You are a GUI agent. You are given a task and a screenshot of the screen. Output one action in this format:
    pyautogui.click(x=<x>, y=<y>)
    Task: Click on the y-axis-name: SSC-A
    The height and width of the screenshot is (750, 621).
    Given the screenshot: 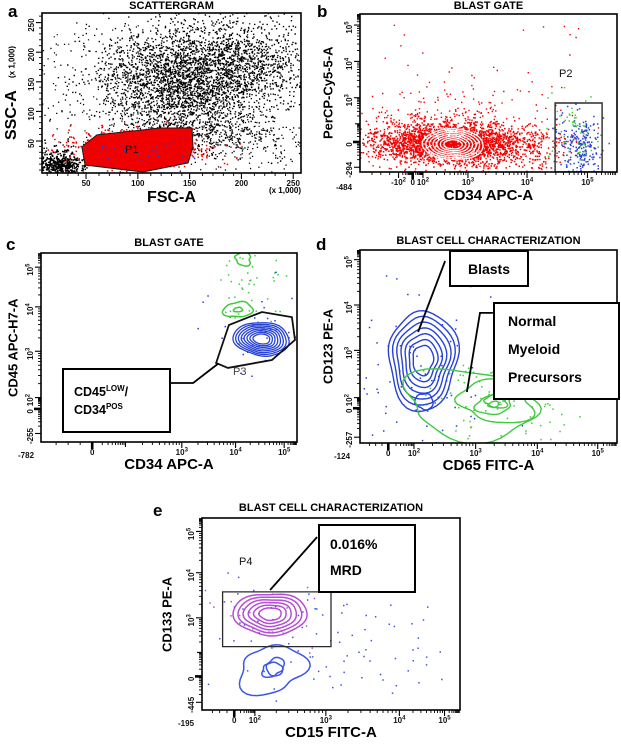 What is the action you would take?
    pyautogui.click(x=11, y=115)
    